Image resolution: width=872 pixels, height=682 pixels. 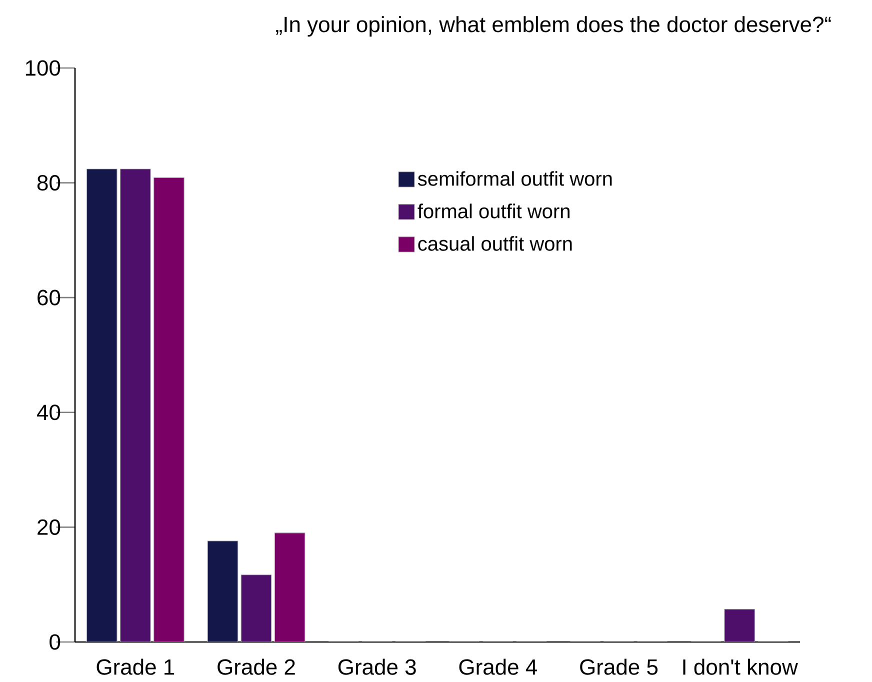 I want to click on x-tick-label: I don't know, so click(x=740, y=666).